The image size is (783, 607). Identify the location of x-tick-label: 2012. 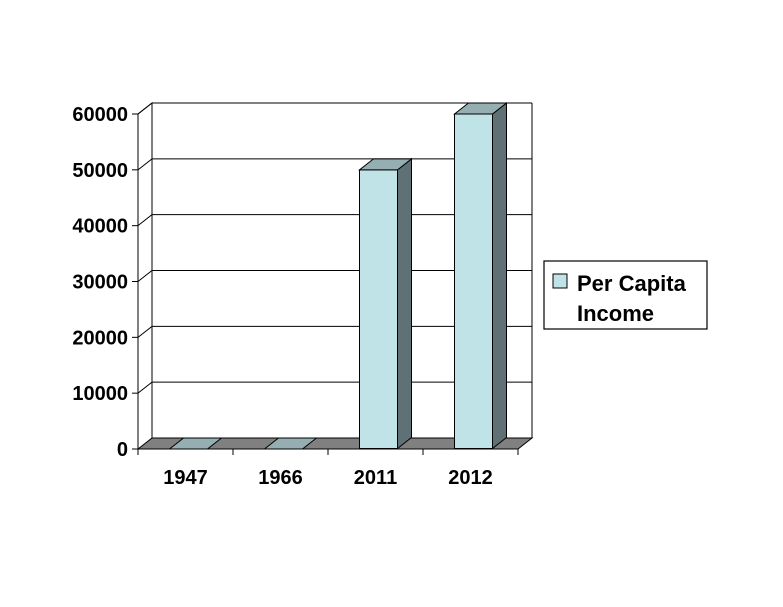
(470, 478).